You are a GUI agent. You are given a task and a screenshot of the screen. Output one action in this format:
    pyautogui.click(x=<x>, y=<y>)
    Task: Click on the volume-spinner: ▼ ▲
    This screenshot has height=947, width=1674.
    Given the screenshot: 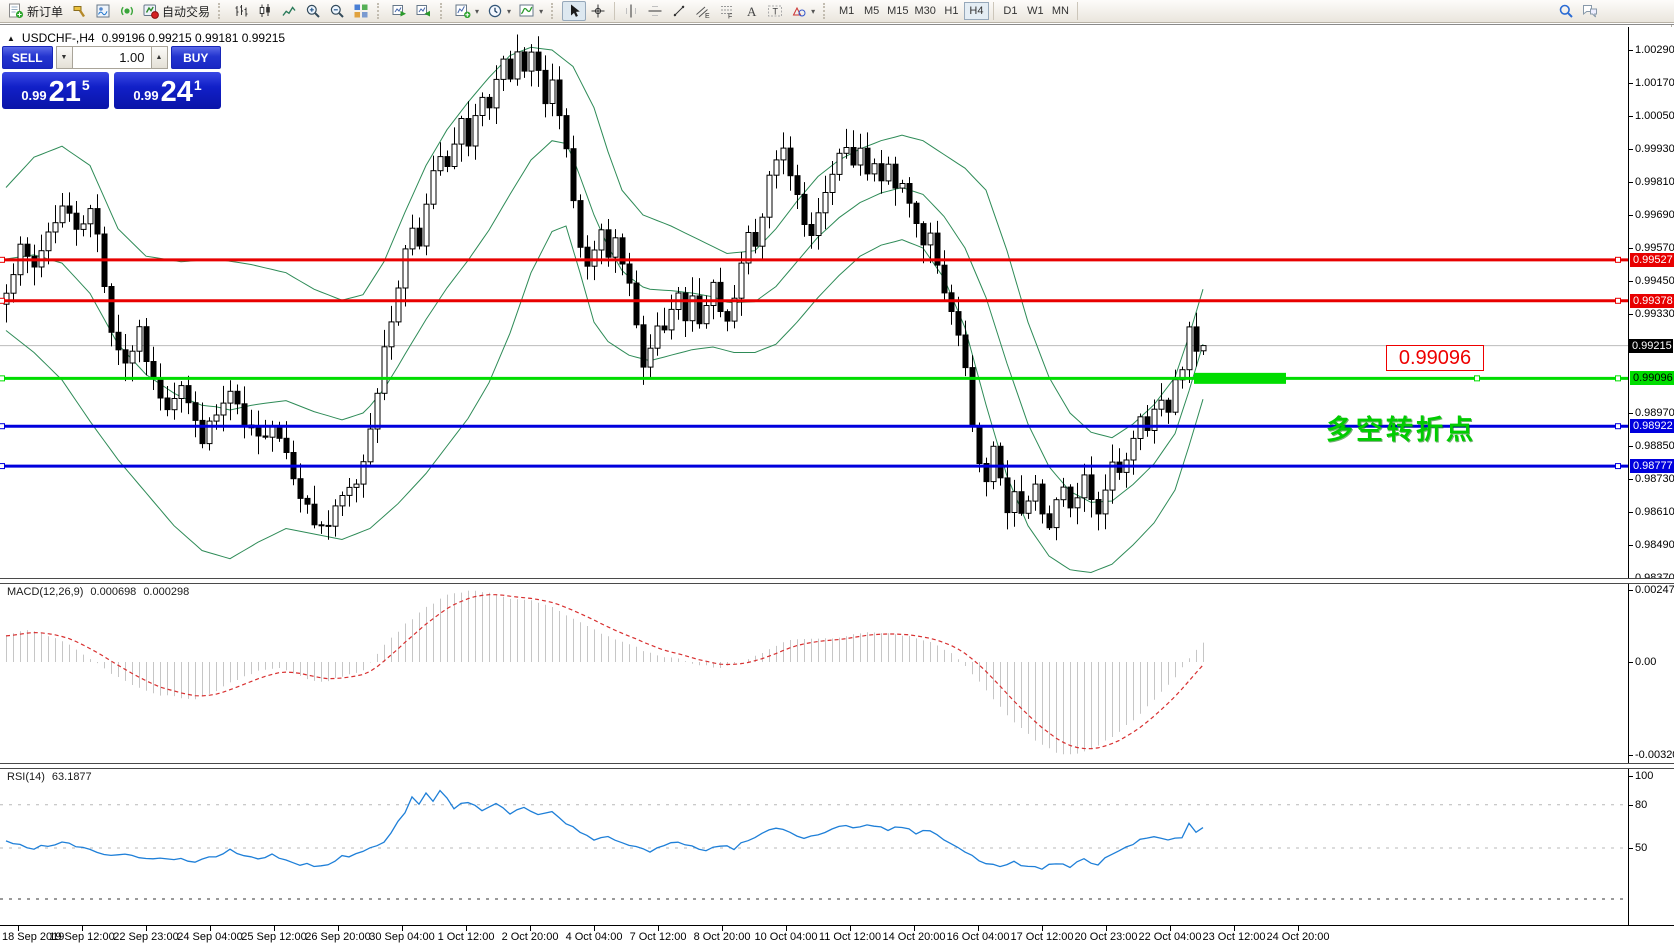 What is the action you would take?
    pyautogui.click(x=111, y=57)
    